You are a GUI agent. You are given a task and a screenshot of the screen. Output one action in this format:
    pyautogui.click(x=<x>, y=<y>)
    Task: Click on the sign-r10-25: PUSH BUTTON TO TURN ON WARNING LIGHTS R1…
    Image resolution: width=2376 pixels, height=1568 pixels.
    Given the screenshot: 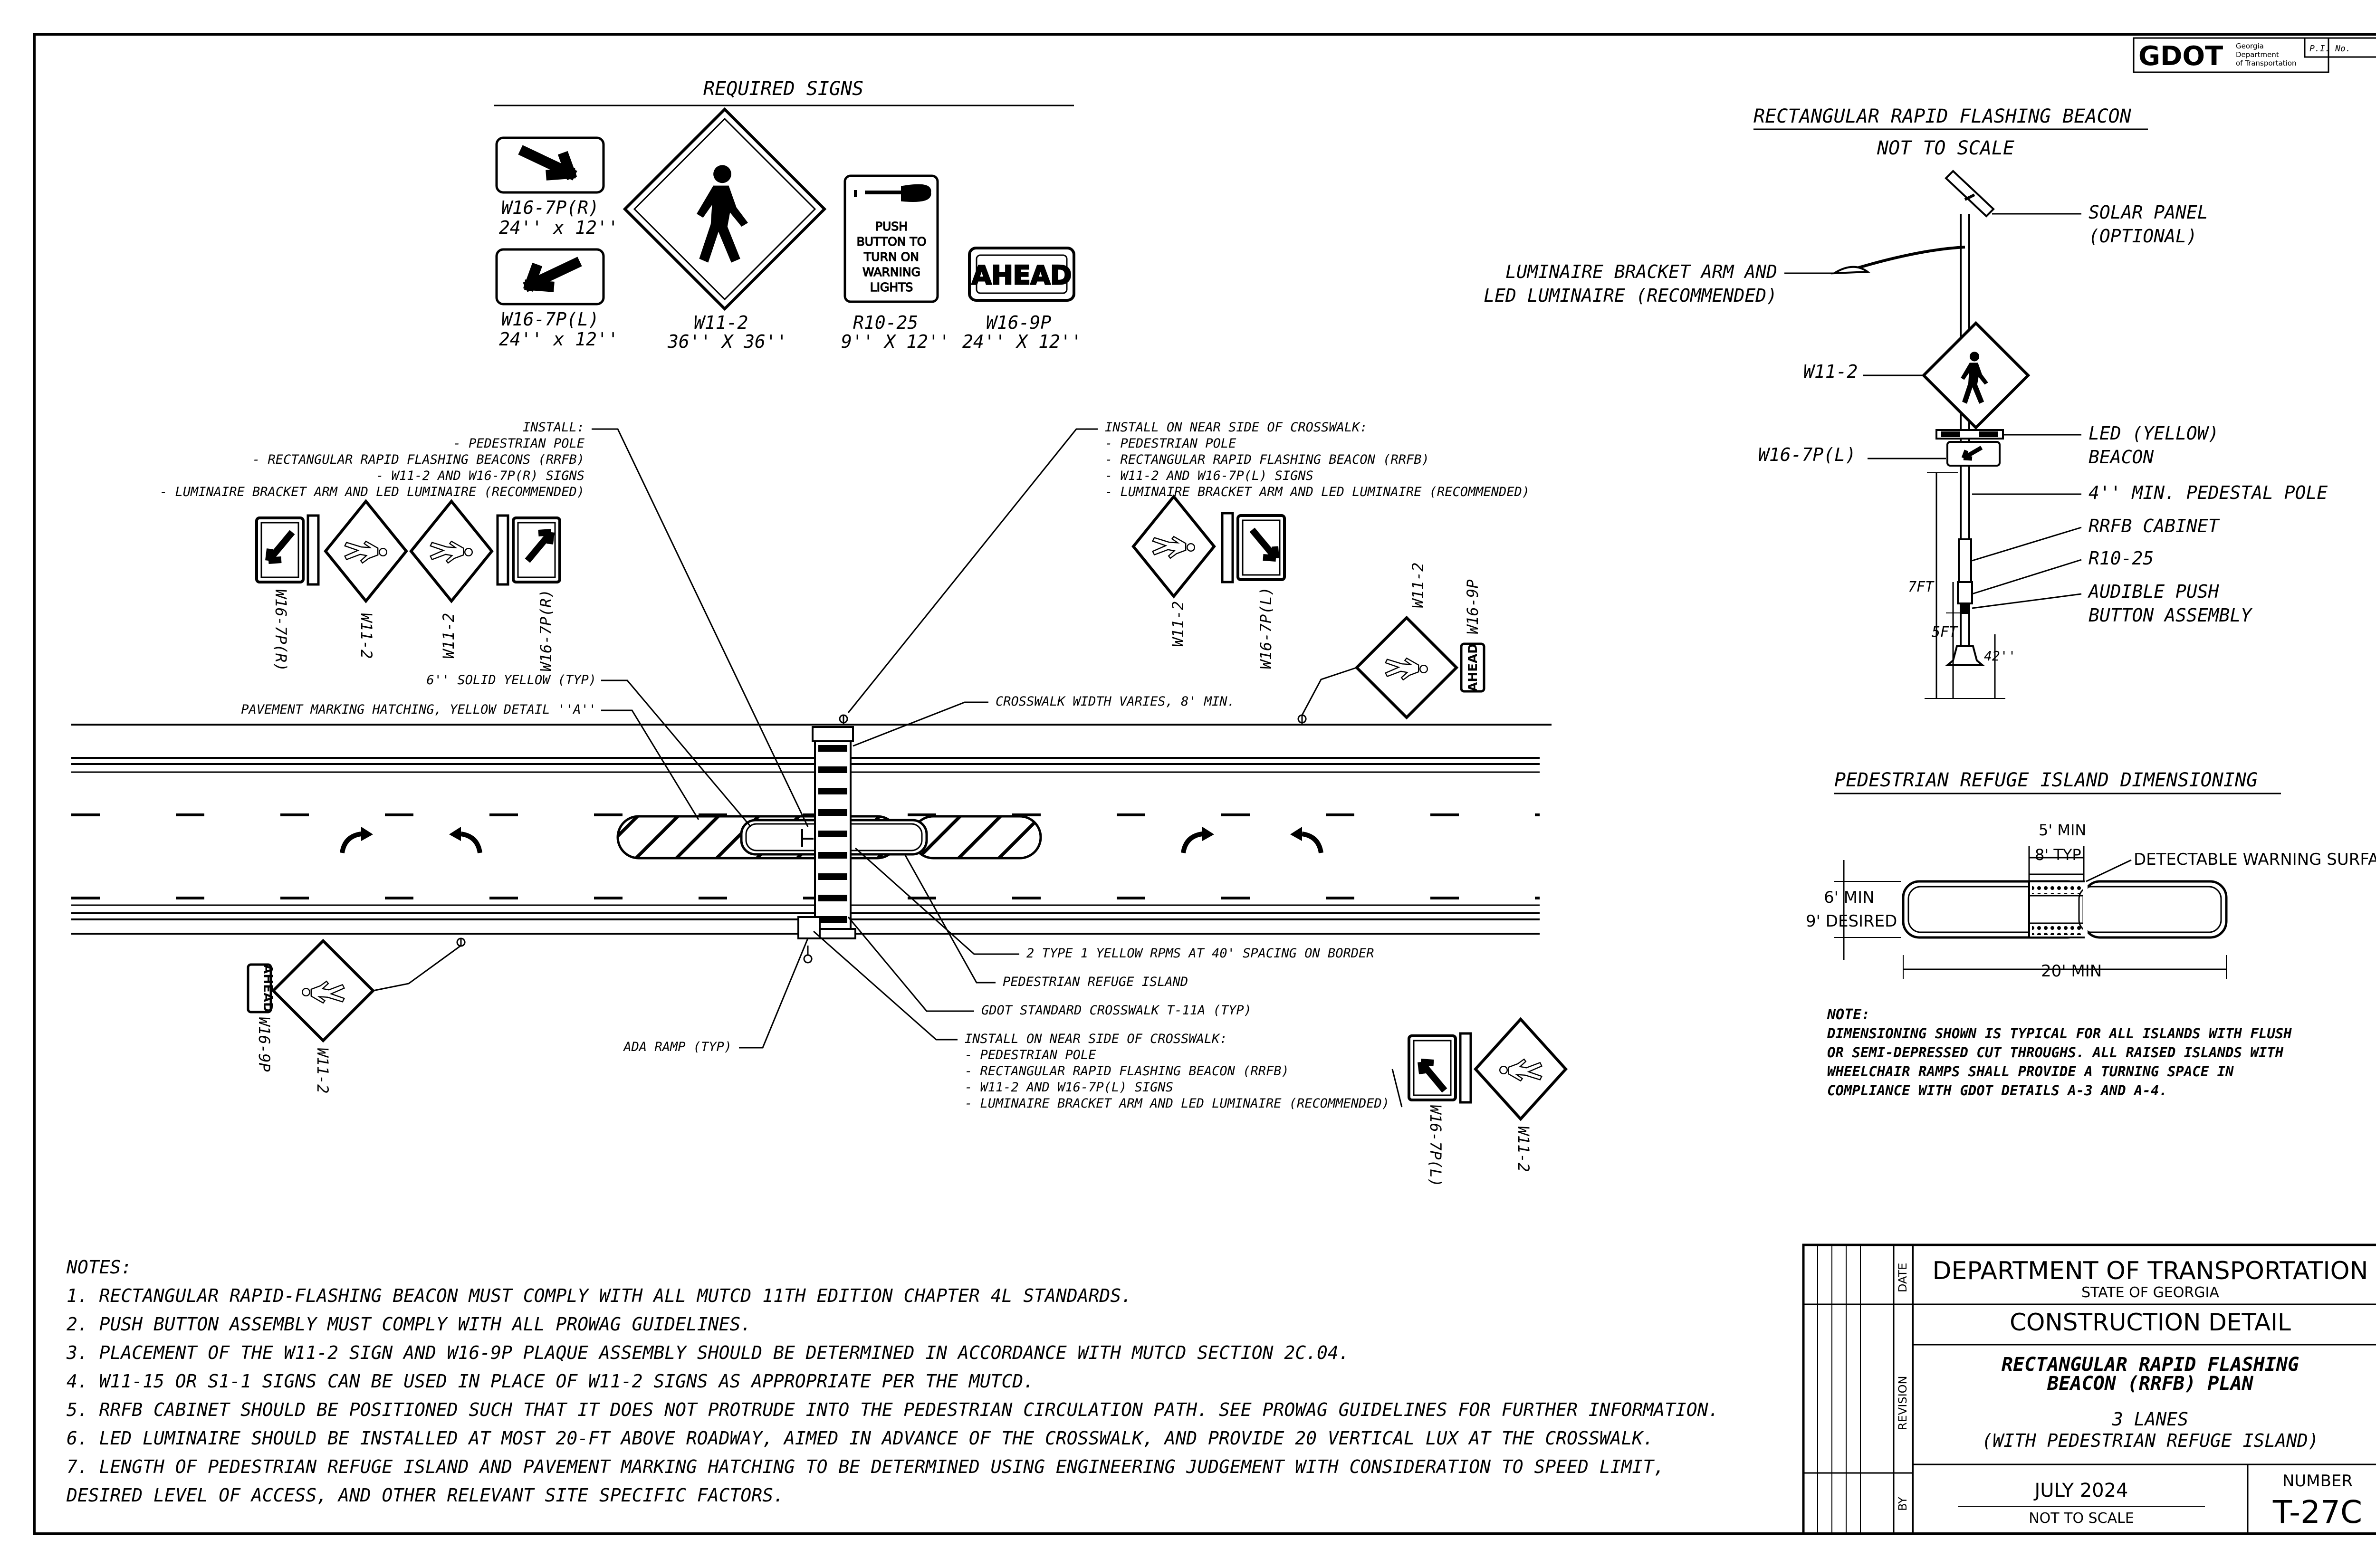 What is the action you would take?
    pyautogui.click(x=895, y=263)
    